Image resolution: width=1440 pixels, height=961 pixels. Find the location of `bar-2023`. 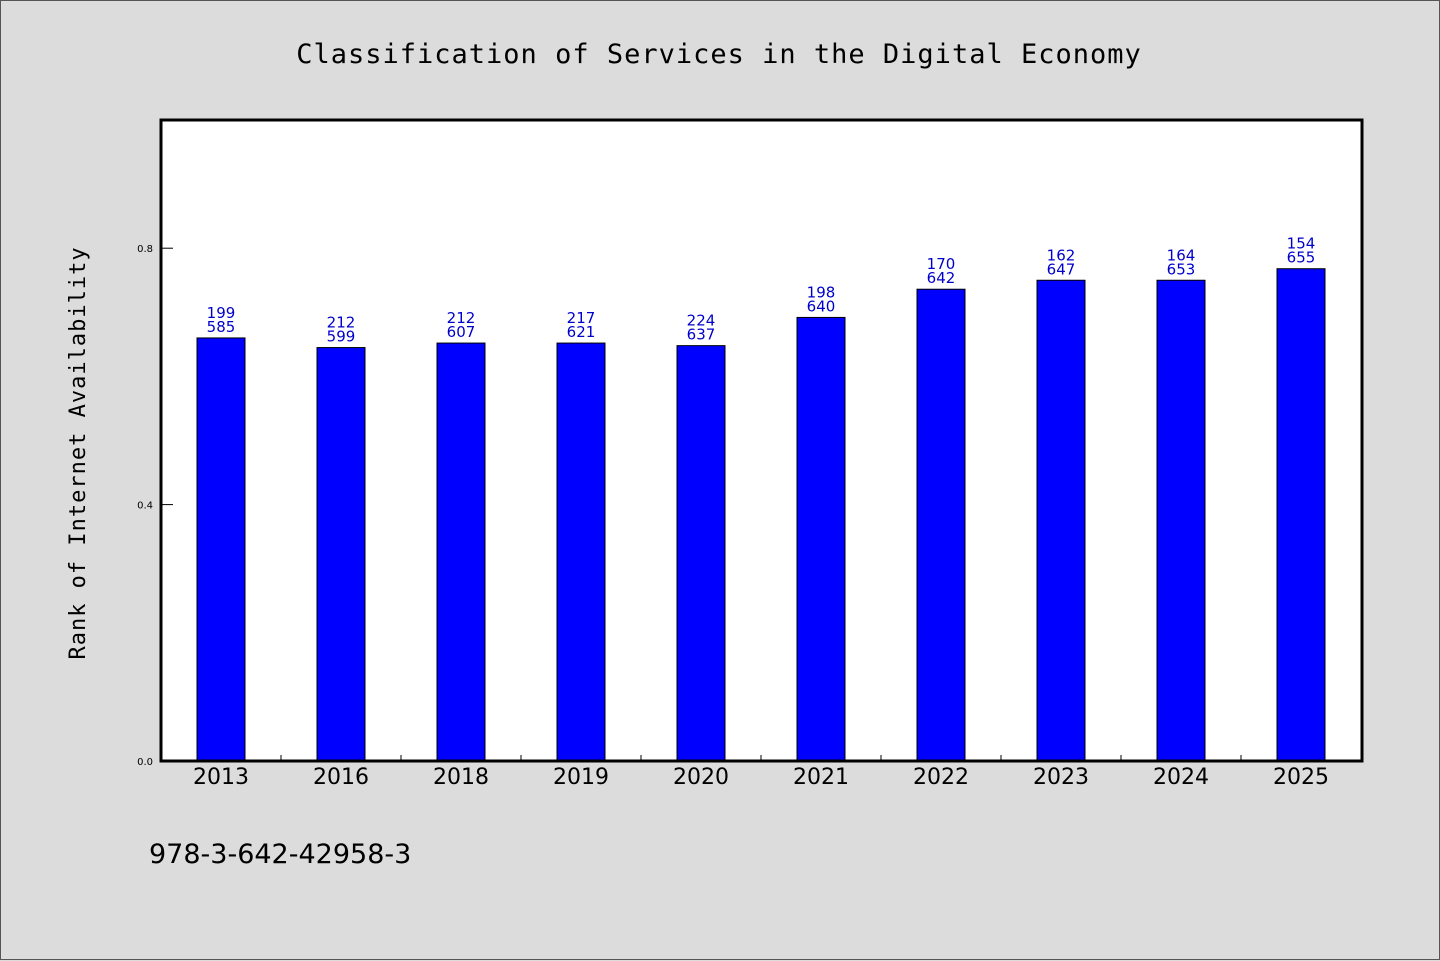

bar-2023 is located at coordinates (1061, 520).